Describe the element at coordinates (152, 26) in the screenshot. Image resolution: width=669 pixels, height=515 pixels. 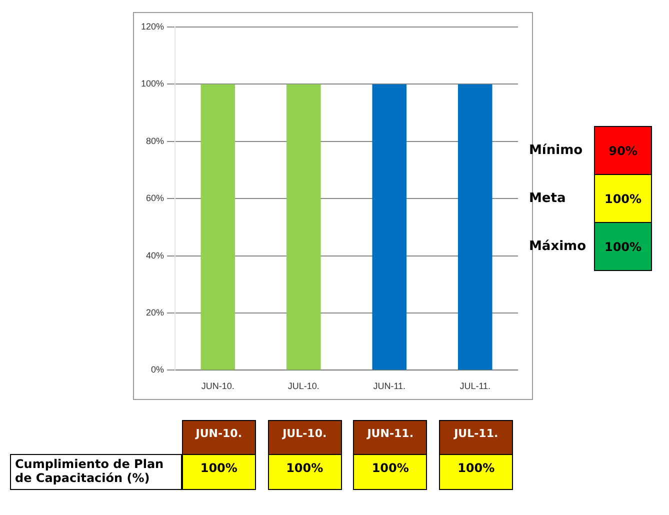
I see `y-tick-label: 120%` at that location.